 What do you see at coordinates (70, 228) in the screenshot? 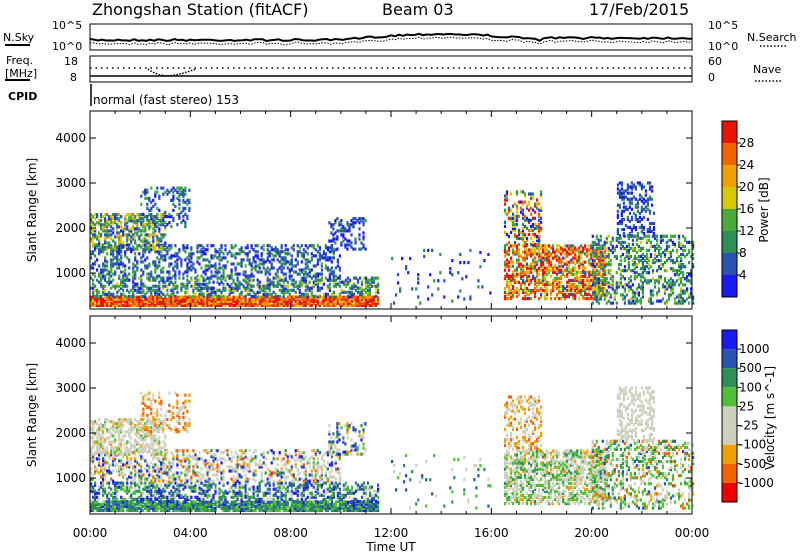
I see `y-tick-label: 2000` at bounding box center [70, 228].